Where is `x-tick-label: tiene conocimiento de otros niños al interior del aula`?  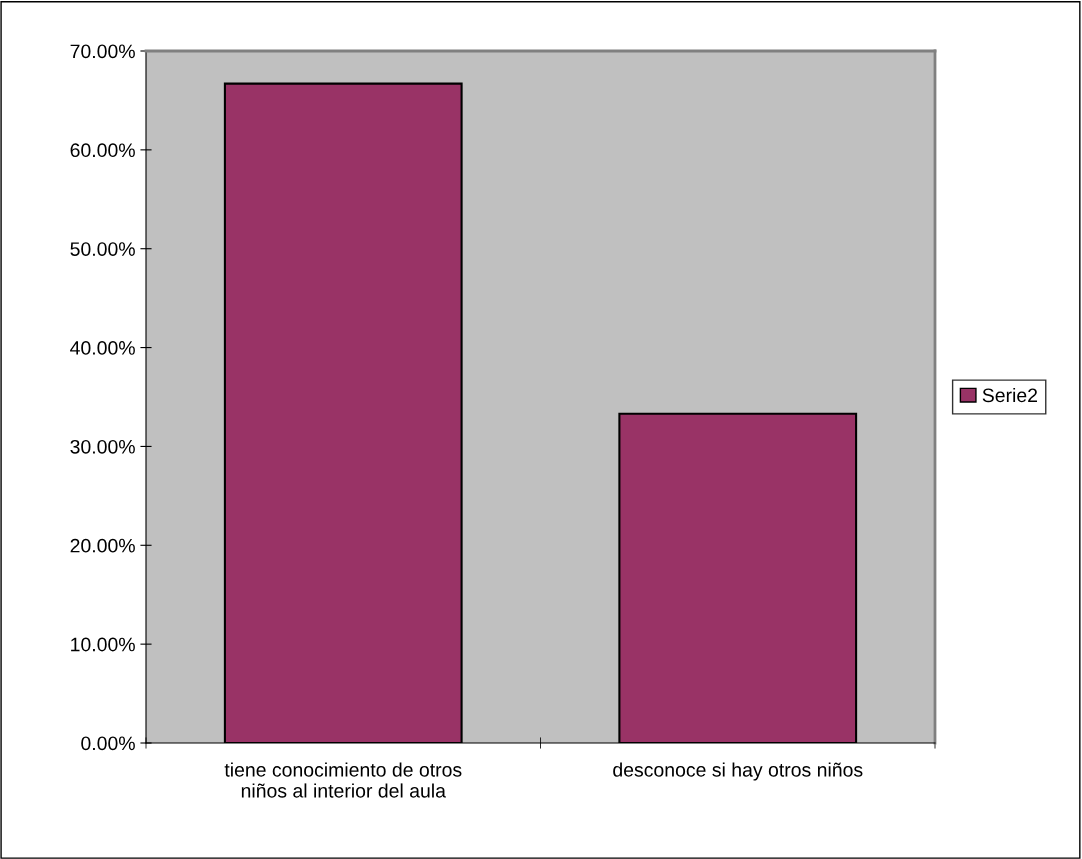
x-tick-label: tiene conocimiento de otros niños al interior del aula is located at coordinates (343, 780).